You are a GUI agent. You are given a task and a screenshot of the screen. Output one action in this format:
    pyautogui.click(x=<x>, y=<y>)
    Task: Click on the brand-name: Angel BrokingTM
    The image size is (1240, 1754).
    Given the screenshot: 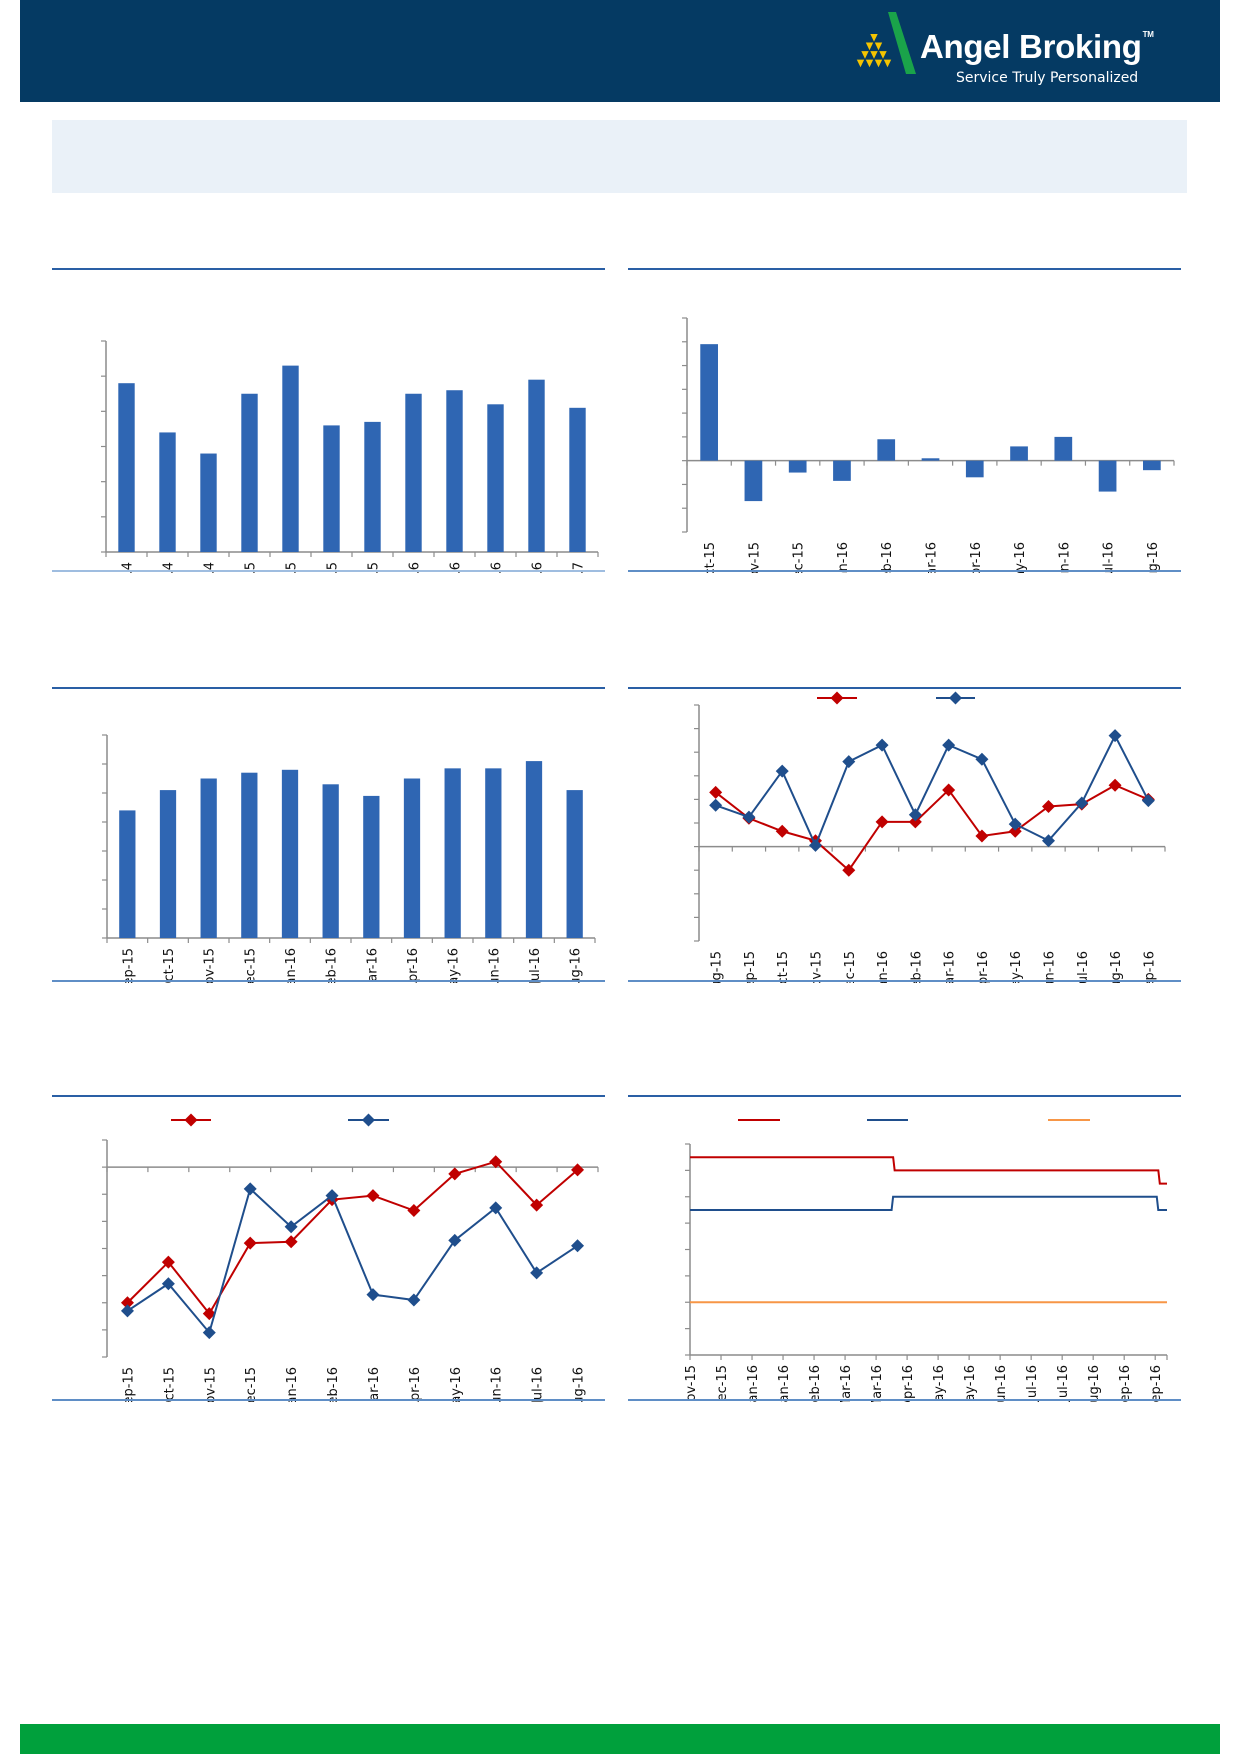 What is the action you would take?
    pyautogui.click(x=1037, y=47)
    